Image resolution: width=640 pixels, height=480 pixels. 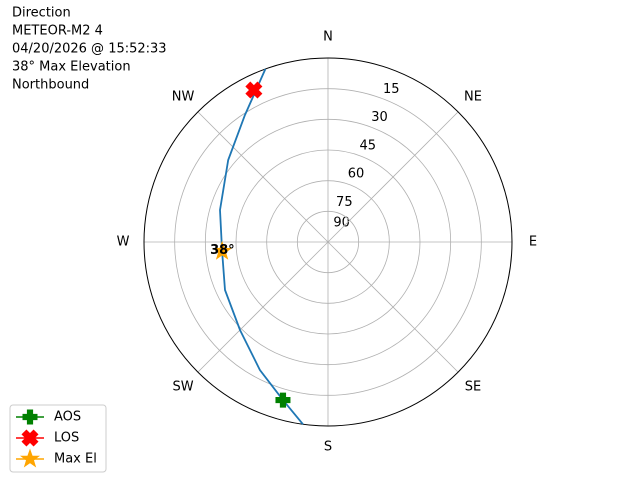 I want to click on track-line, so click(x=261, y=246).